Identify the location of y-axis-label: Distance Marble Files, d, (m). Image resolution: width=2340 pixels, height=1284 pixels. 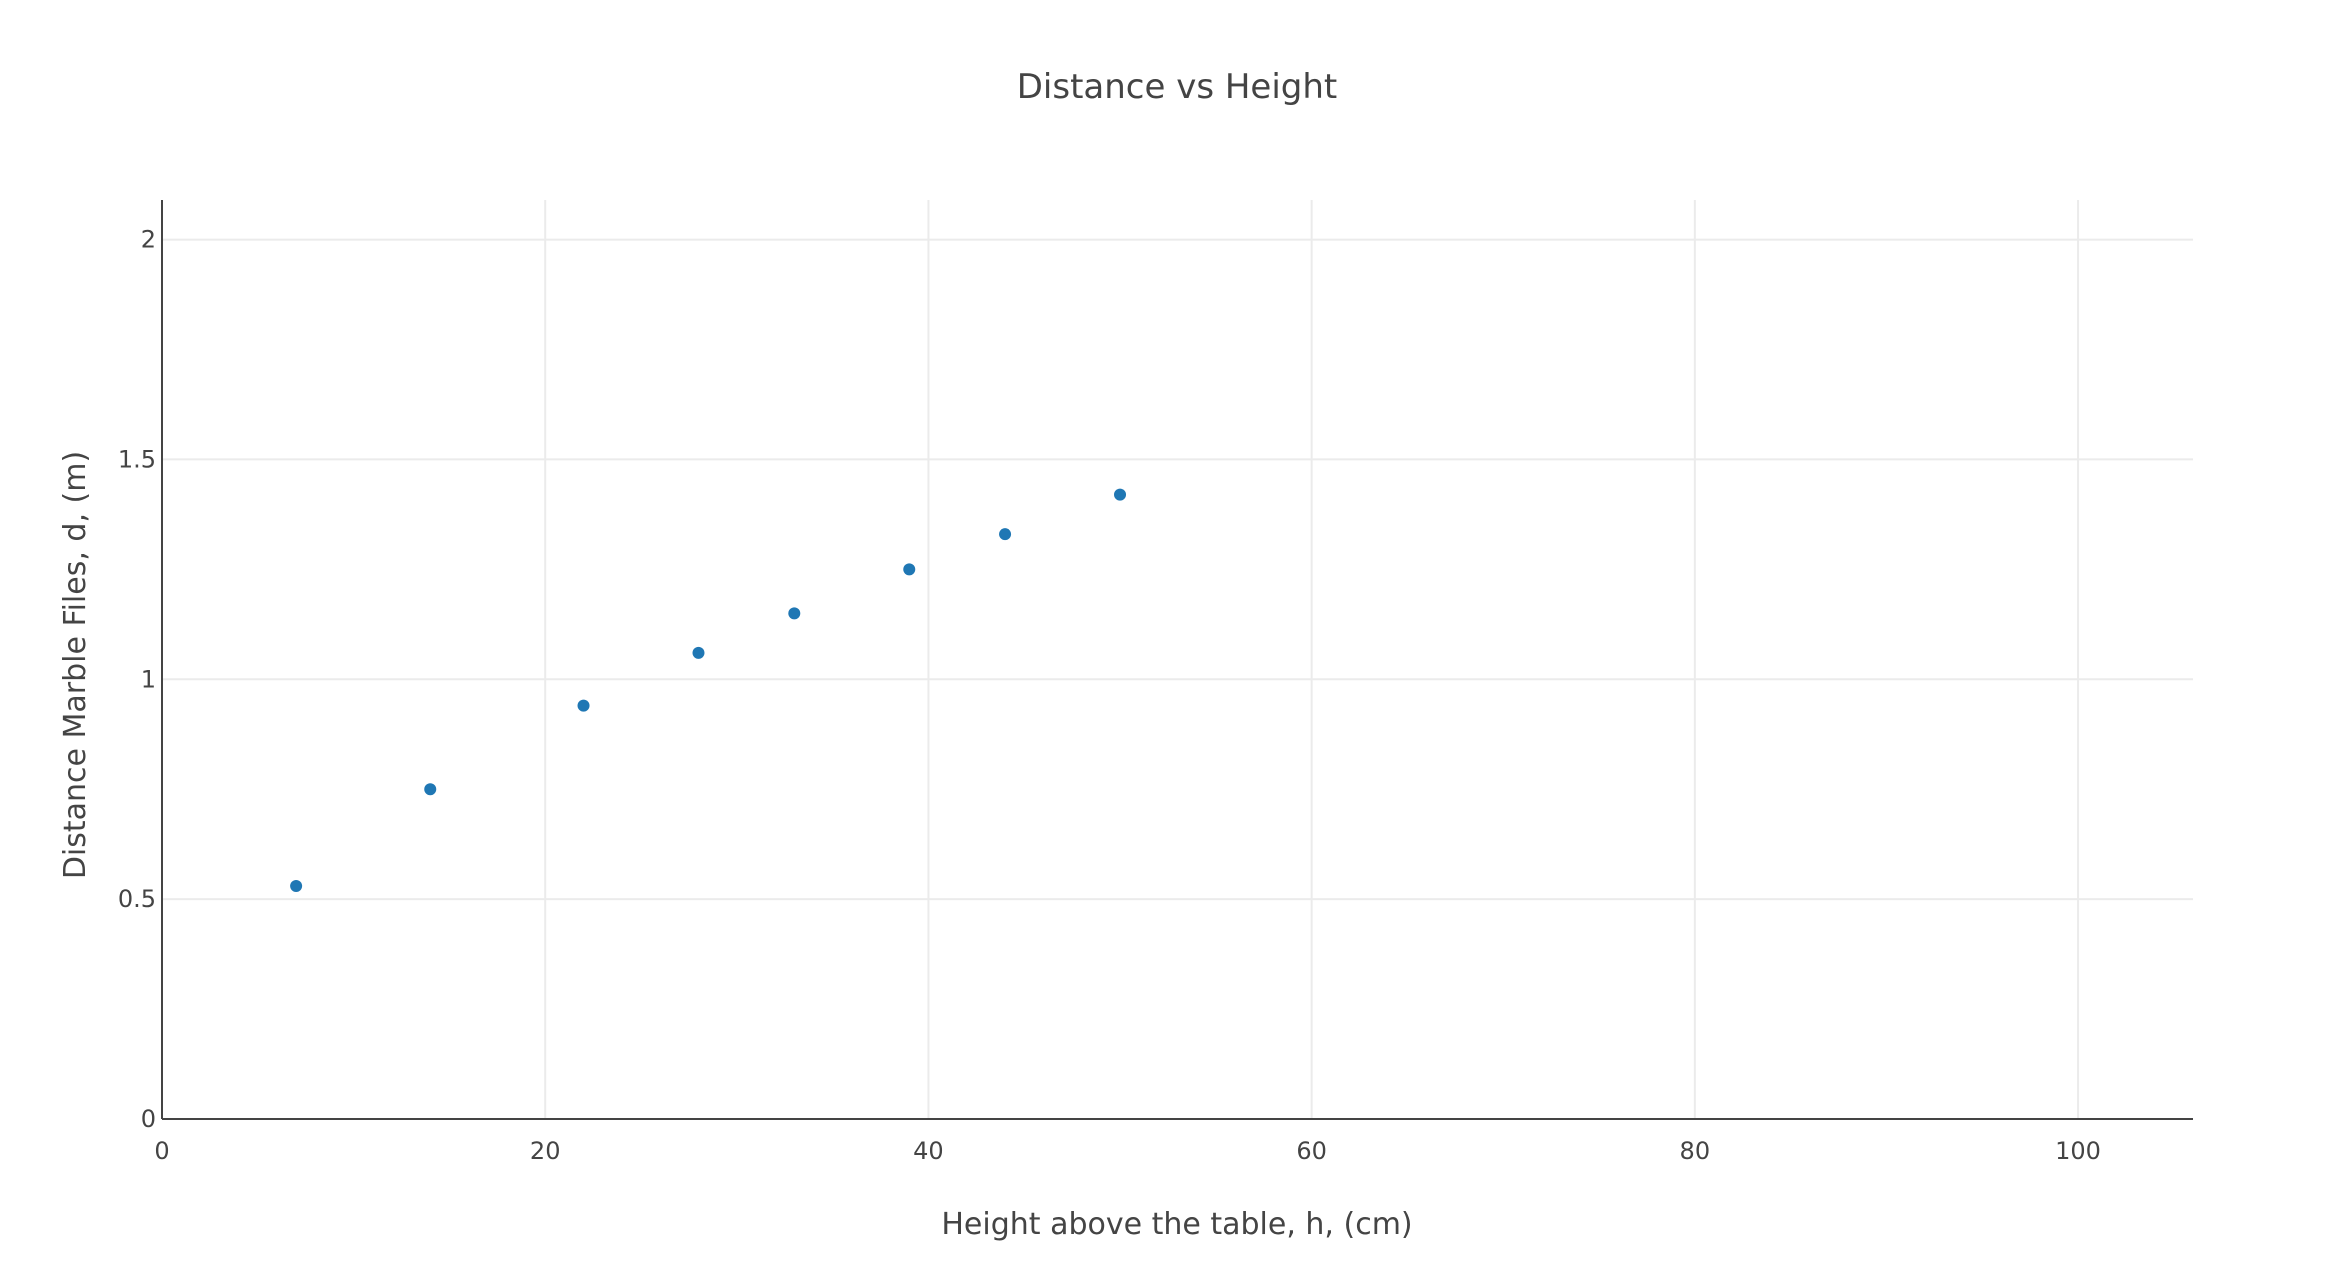
(75, 665).